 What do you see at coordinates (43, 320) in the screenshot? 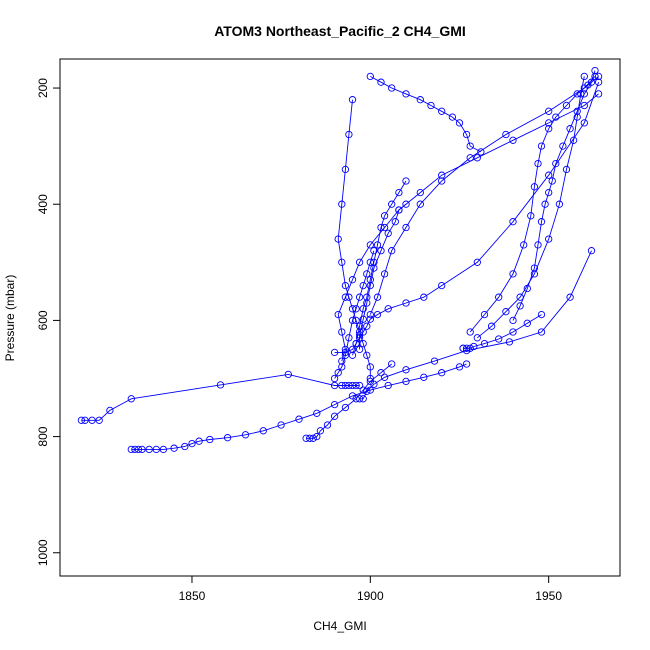
I see `y-tick-label: 600` at bounding box center [43, 320].